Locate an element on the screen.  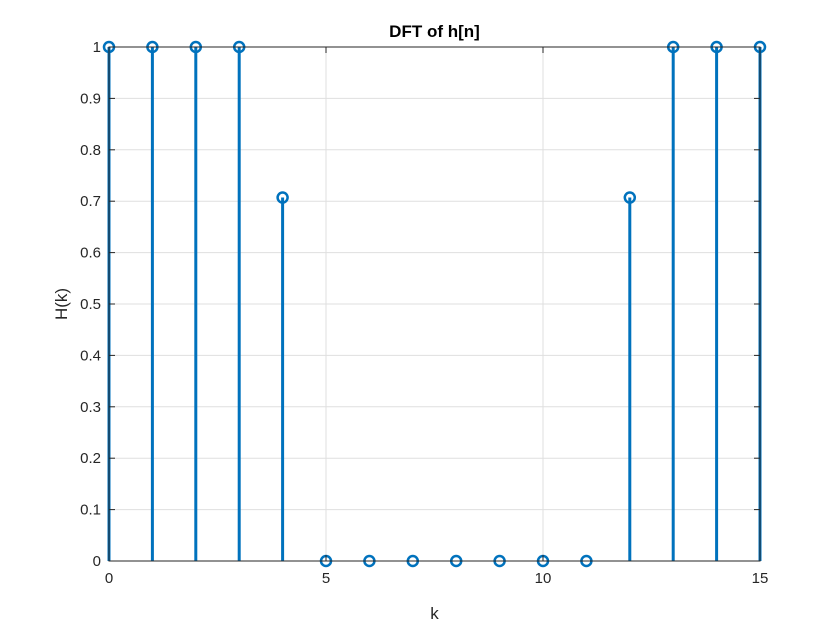
y-tick-label: 0.2 is located at coordinates (90, 458).